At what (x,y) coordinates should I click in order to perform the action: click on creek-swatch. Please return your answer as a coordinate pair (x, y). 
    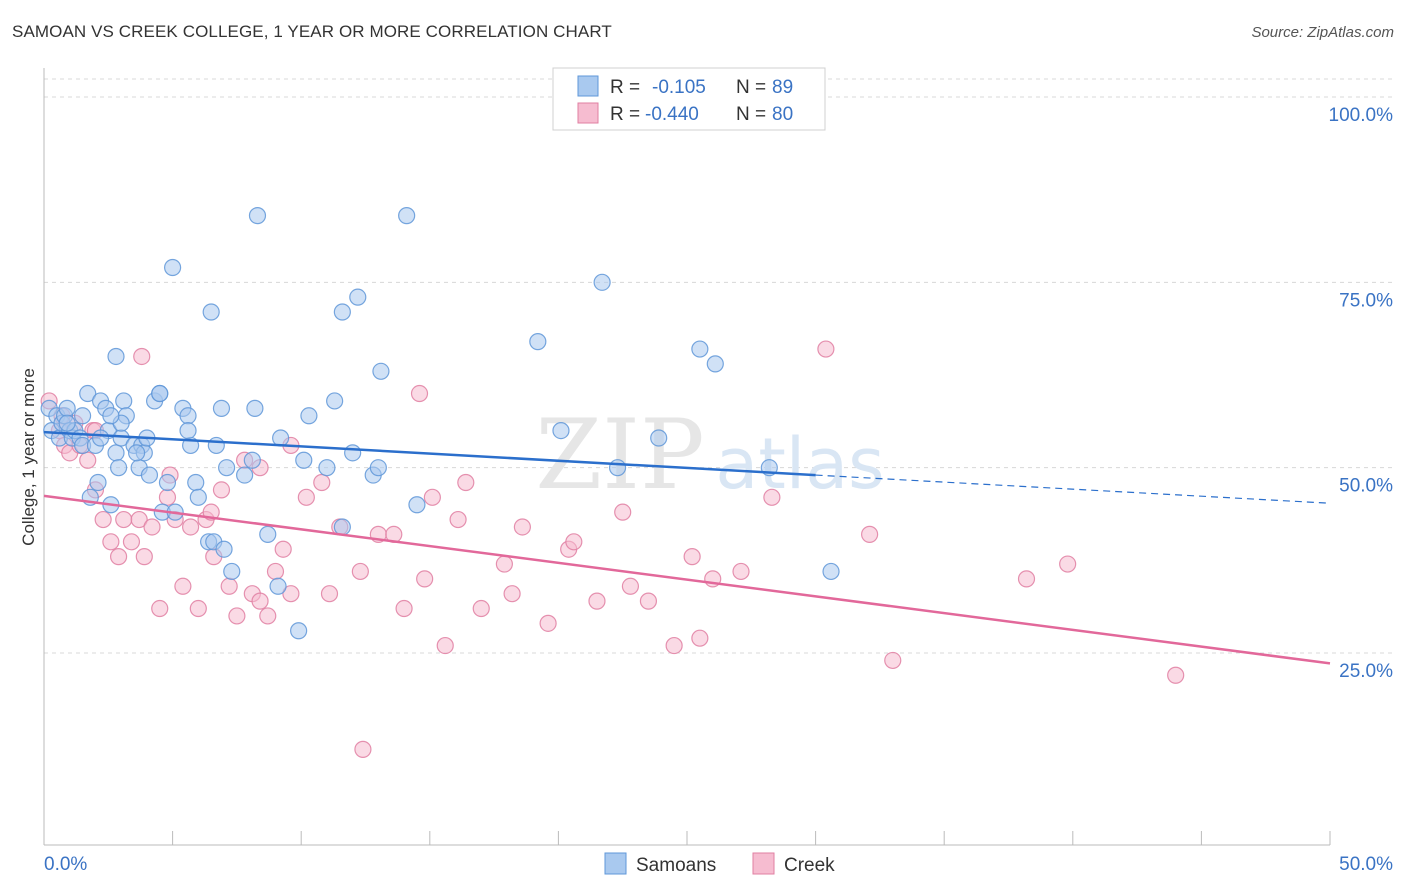
    Looking at the image, I should click on (588, 113).